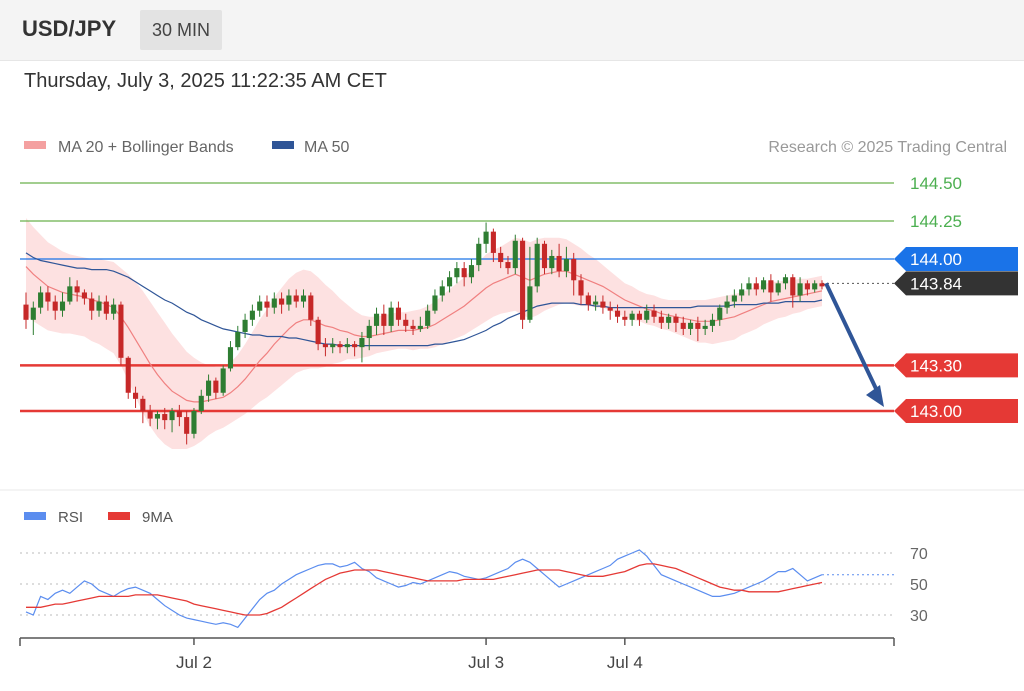 This screenshot has height=691, width=1024. Describe the element at coordinates (181, 30) in the screenshot. I see `interval-selector: 30 MIN` at that location.